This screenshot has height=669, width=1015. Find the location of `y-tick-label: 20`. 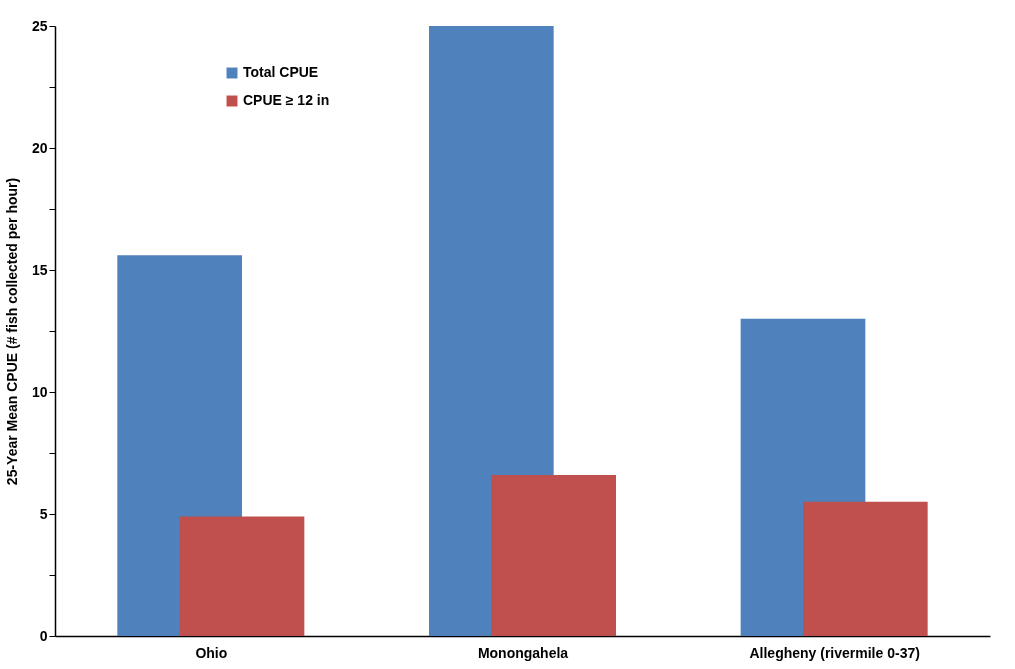

y-tick-label: 20 is located at coordinates (39, 147).